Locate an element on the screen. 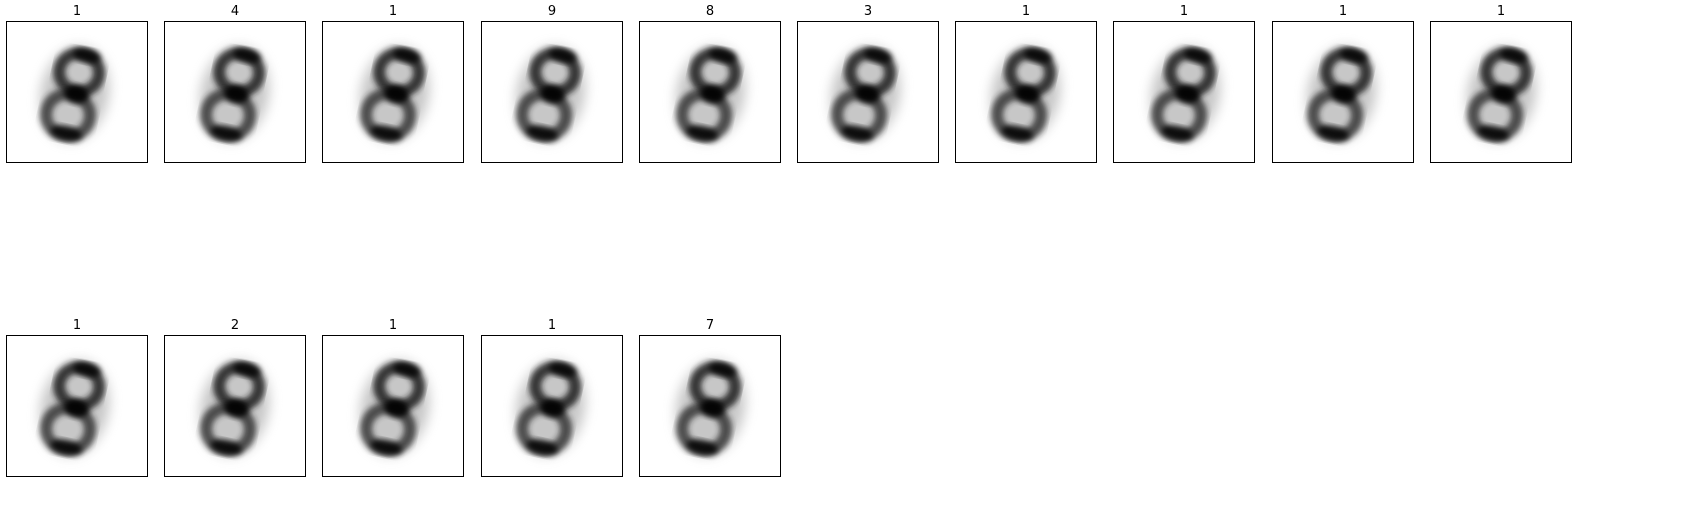 The width and height of the screenshot is (1688, 509). panel-title: 9 is located at coordinates (552, 11).